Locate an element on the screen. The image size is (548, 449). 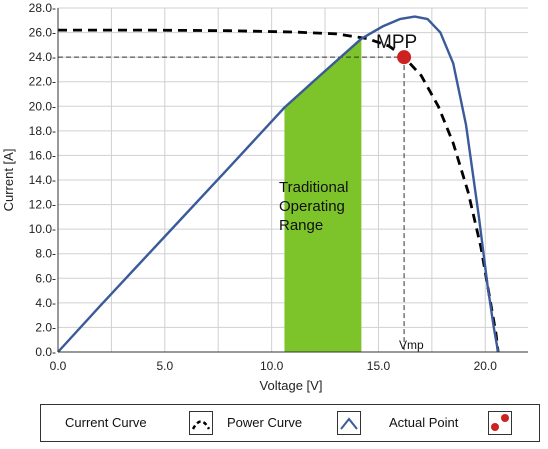
y-tick-label: 6.0- is located at coordinates (45, 278).